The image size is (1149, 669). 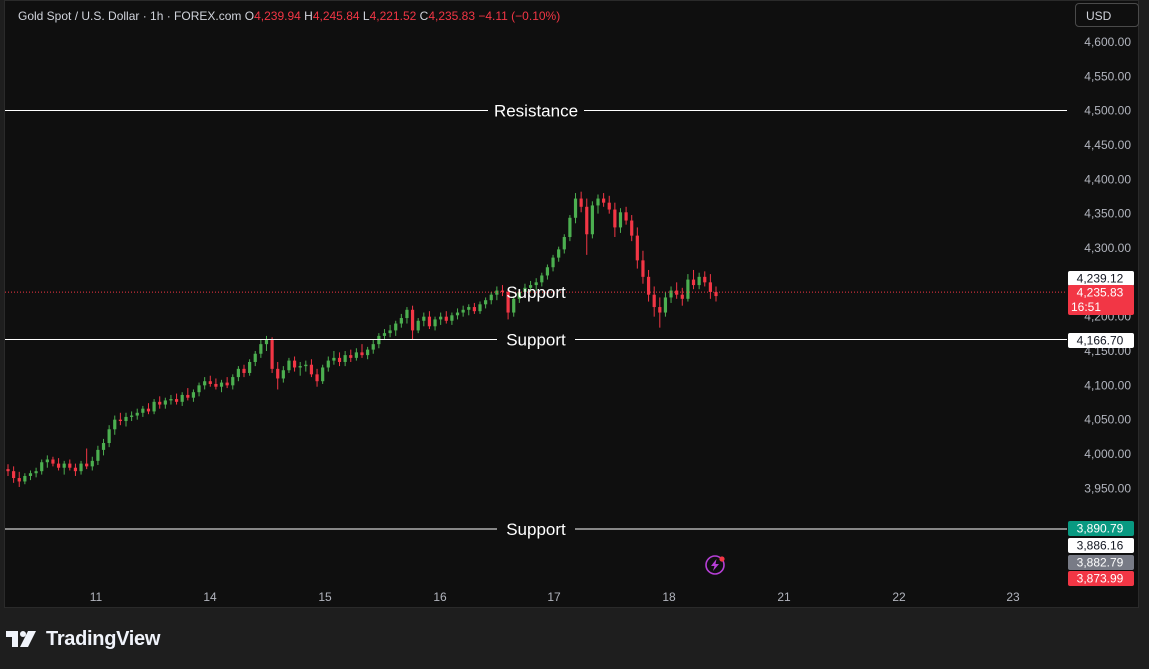 I want to click on lightning-icon, so click(x=715, y=565).